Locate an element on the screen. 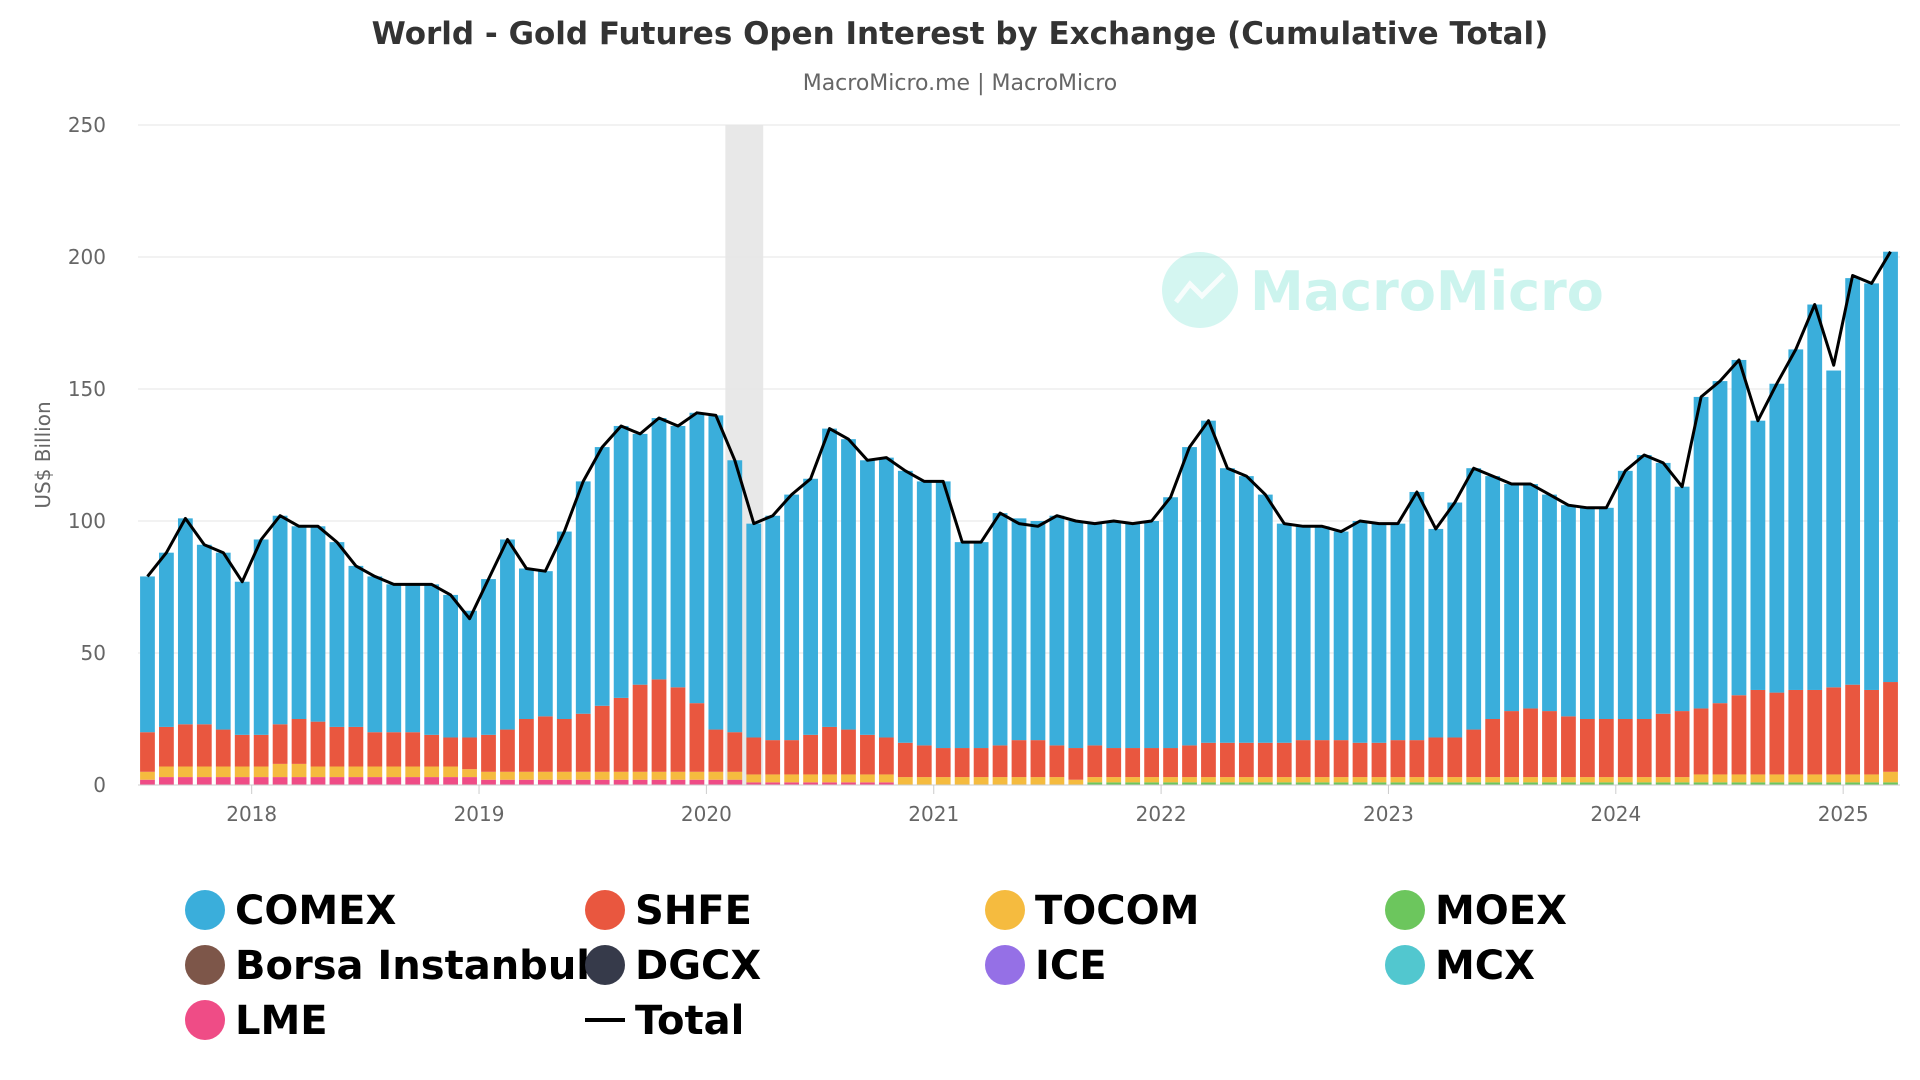  x-tick-label: 2025 is located at coordinates (1843, 814).